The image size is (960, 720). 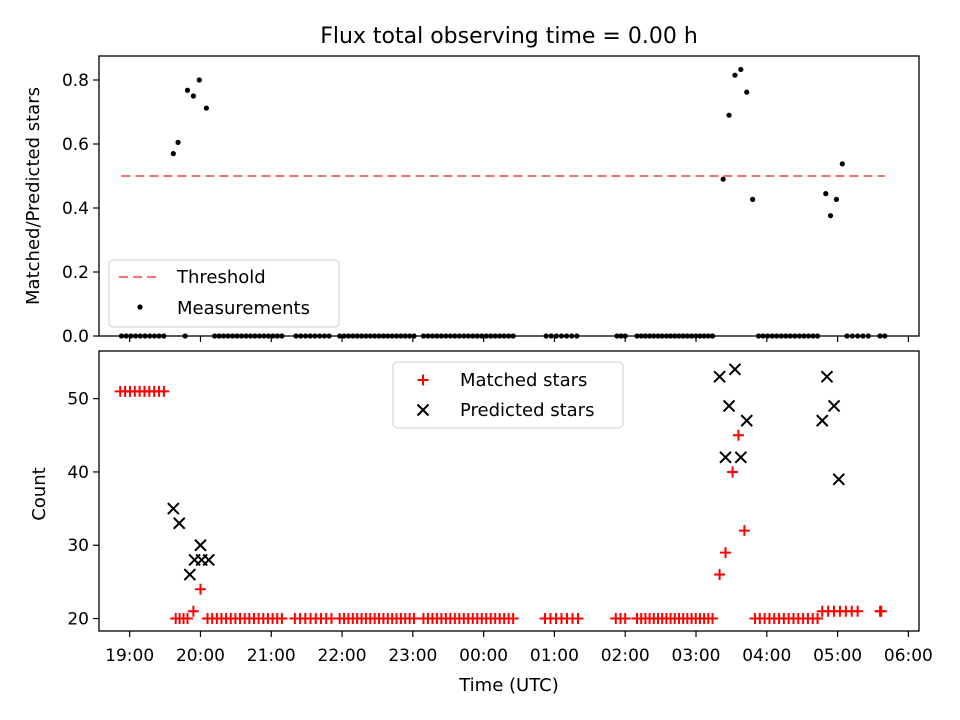 I want to click on y-tick-label: 0.4, so click(x=75, y=209).